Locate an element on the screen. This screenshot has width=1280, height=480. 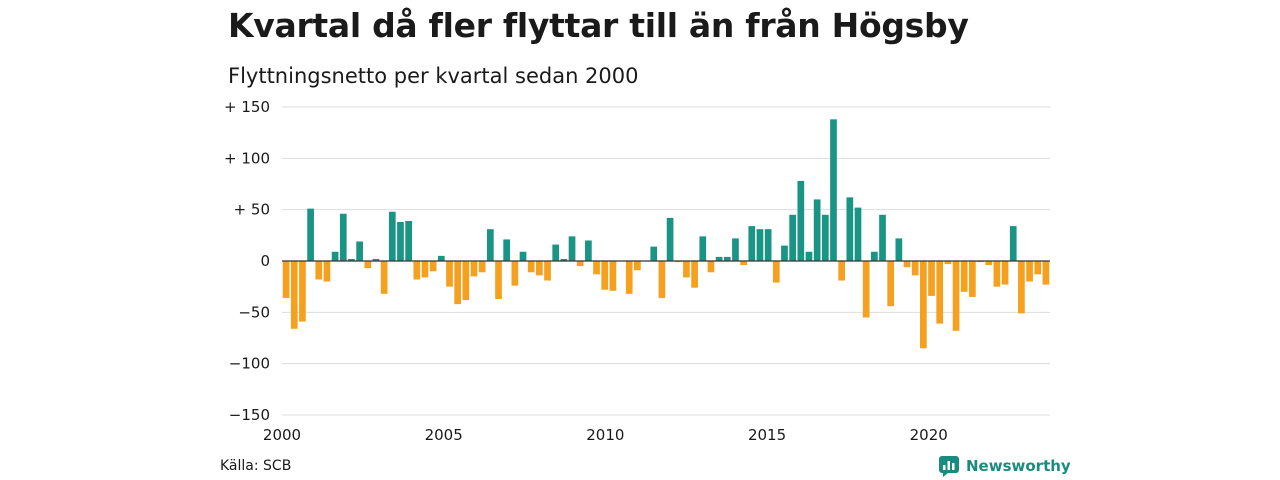
y-tick-label: −100 is located at coordinates (249, 364).